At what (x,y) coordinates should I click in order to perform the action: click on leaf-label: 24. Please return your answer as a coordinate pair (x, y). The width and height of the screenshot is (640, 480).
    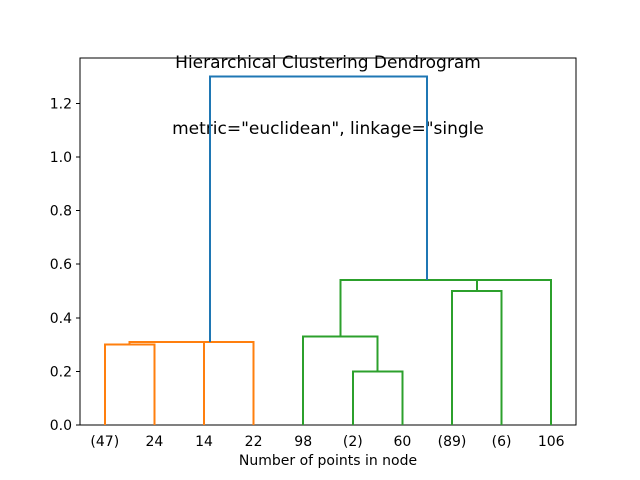
    Looking at the image, I should click on (154, 442).